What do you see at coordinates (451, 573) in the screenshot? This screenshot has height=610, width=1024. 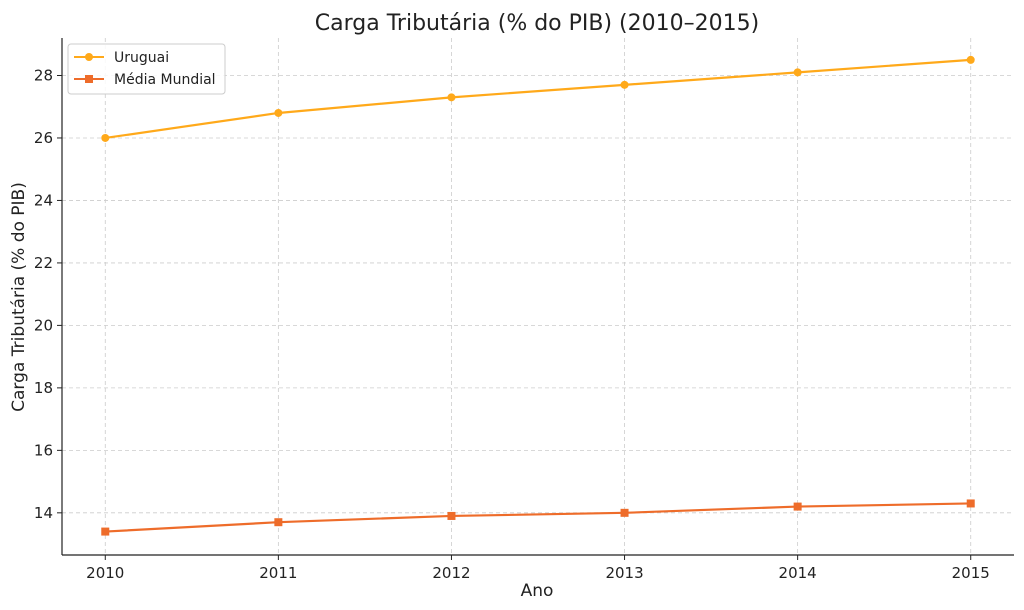 I see `x-tick-label: 2012` at bounding box center [451, 573].